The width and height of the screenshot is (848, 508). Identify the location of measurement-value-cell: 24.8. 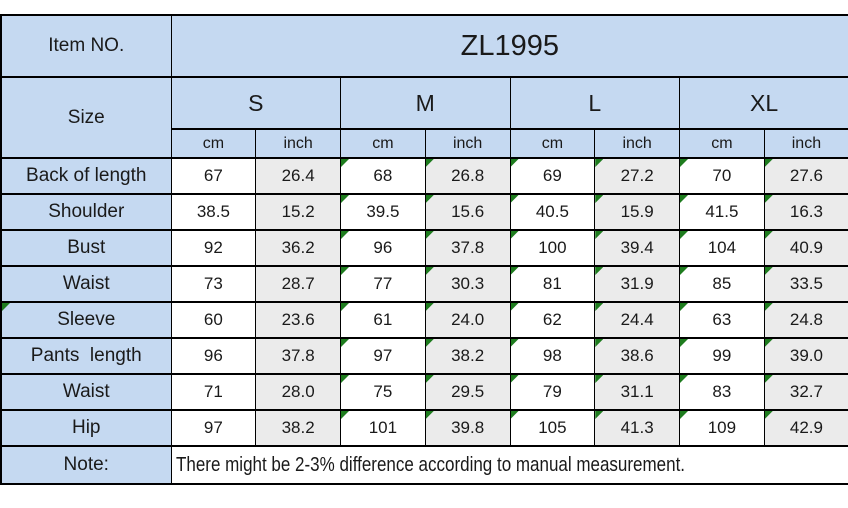
(805, 320).